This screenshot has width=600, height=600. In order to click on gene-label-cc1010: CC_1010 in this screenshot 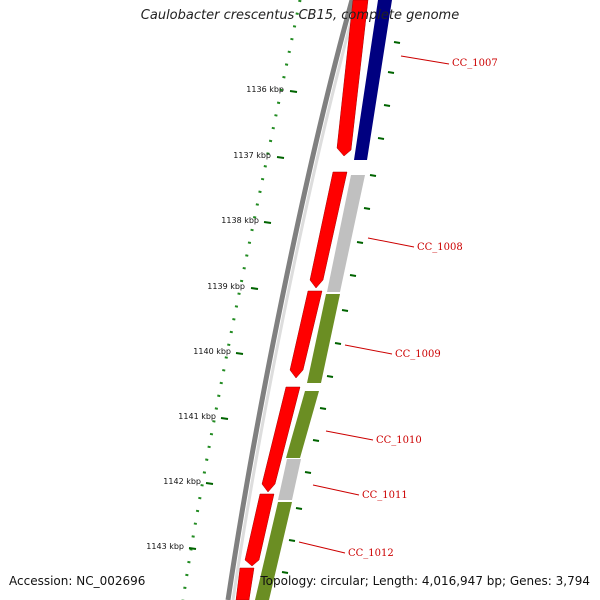, I will do `click(399, 440)`.